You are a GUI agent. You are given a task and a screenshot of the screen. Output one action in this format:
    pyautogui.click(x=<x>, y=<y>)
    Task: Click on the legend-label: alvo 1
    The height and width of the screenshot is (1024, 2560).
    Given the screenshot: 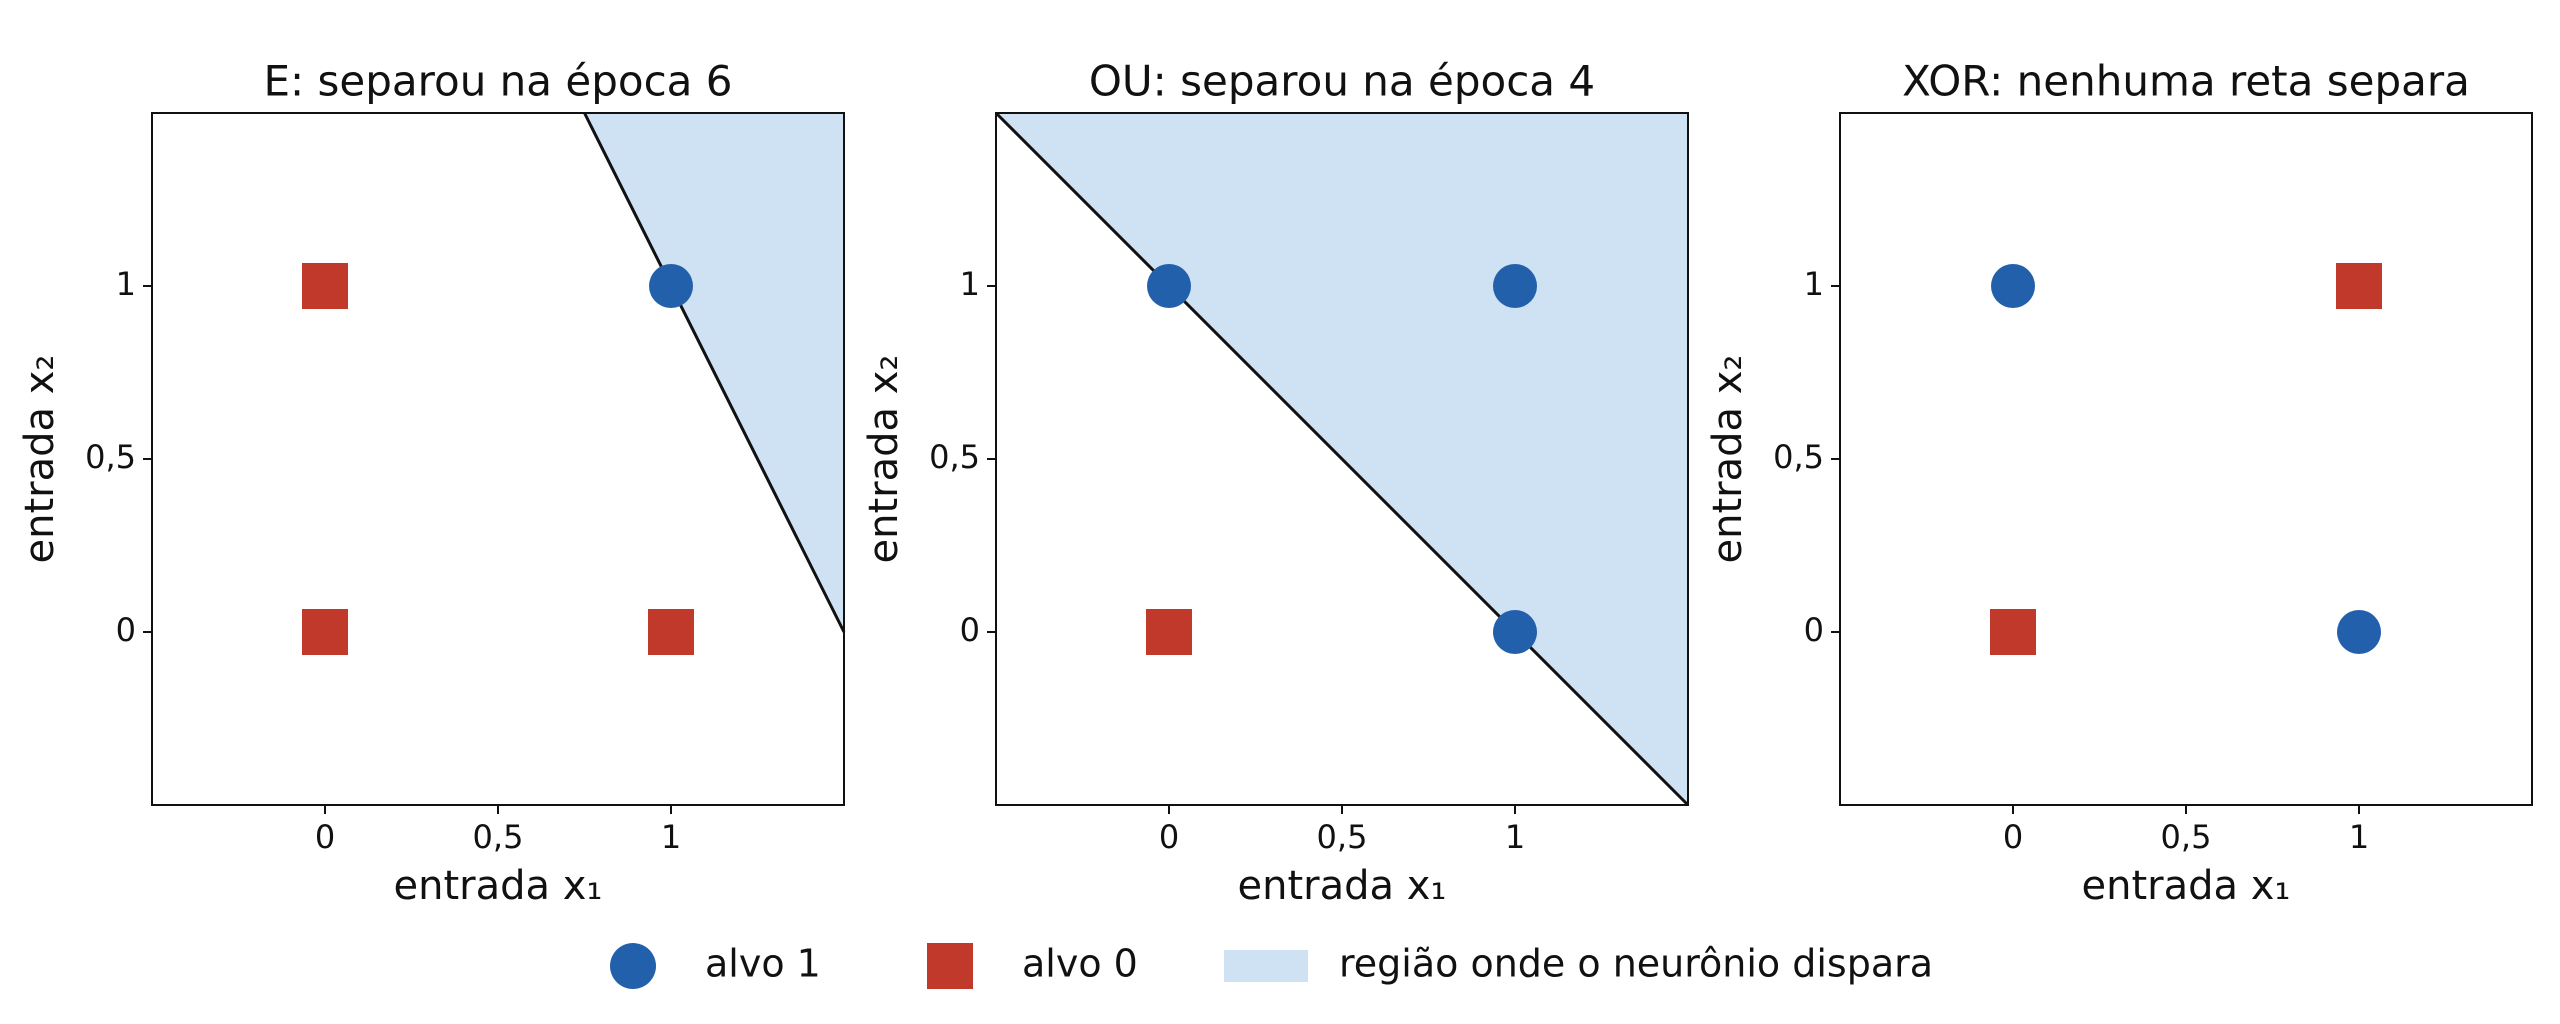 What is the action you would take?
    pyautogui.click(x=763, y=964)
    